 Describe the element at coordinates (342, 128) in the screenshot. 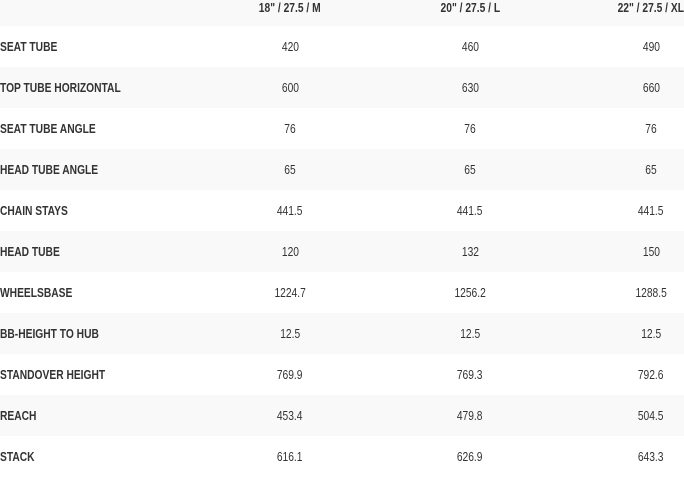

I see `table-row: SEAT TUBE ANGLE 76 76 76` at that location.